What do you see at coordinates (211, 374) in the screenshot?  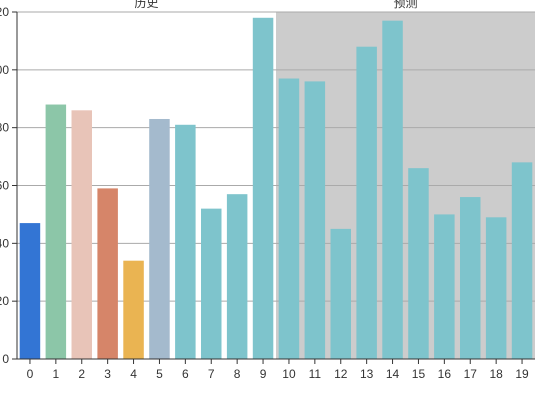 I see `x-tick-label: 7` at bounding box center [211, 374].